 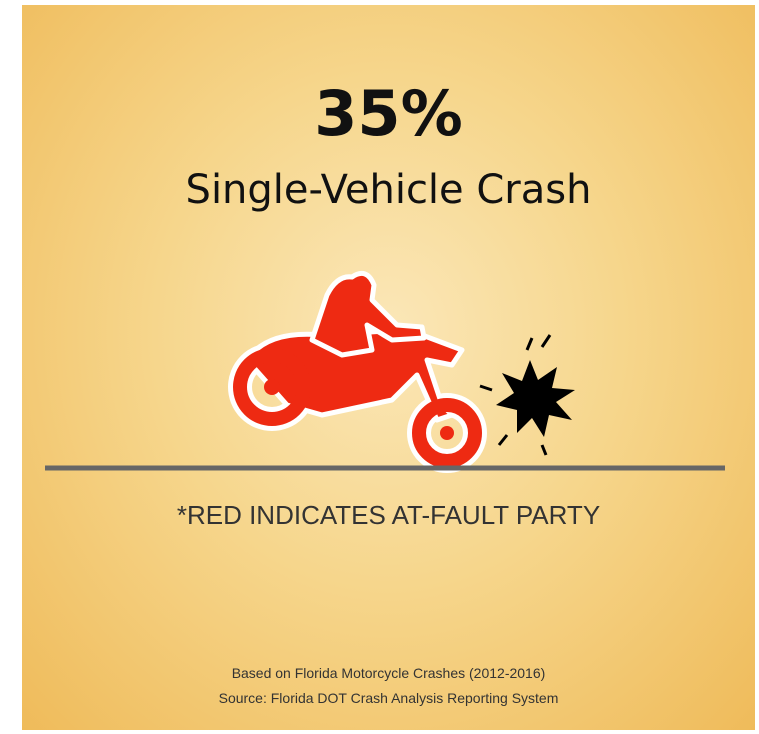 I want to click on motorcycle, so click(x=357, y=371).